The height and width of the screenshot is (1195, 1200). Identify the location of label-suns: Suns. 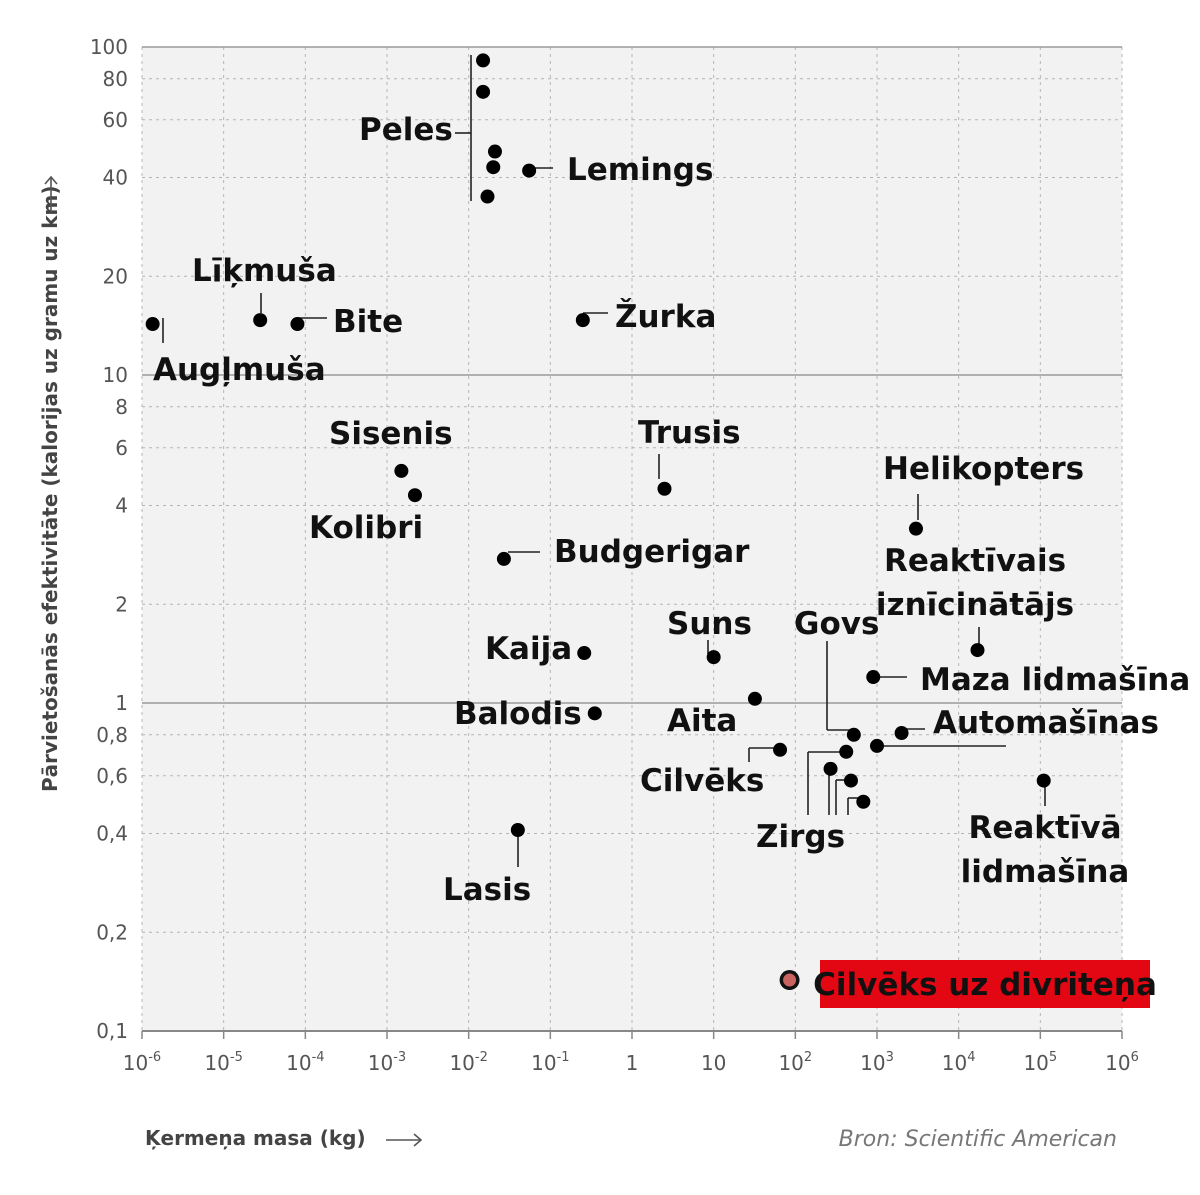
(709, 624).